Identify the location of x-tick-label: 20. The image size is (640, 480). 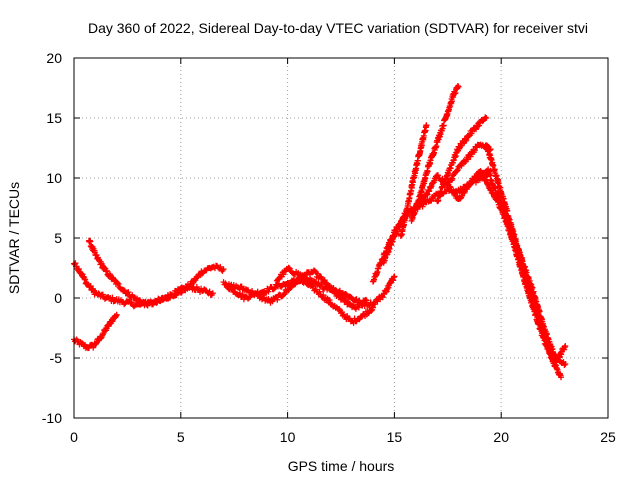
(501, 437).